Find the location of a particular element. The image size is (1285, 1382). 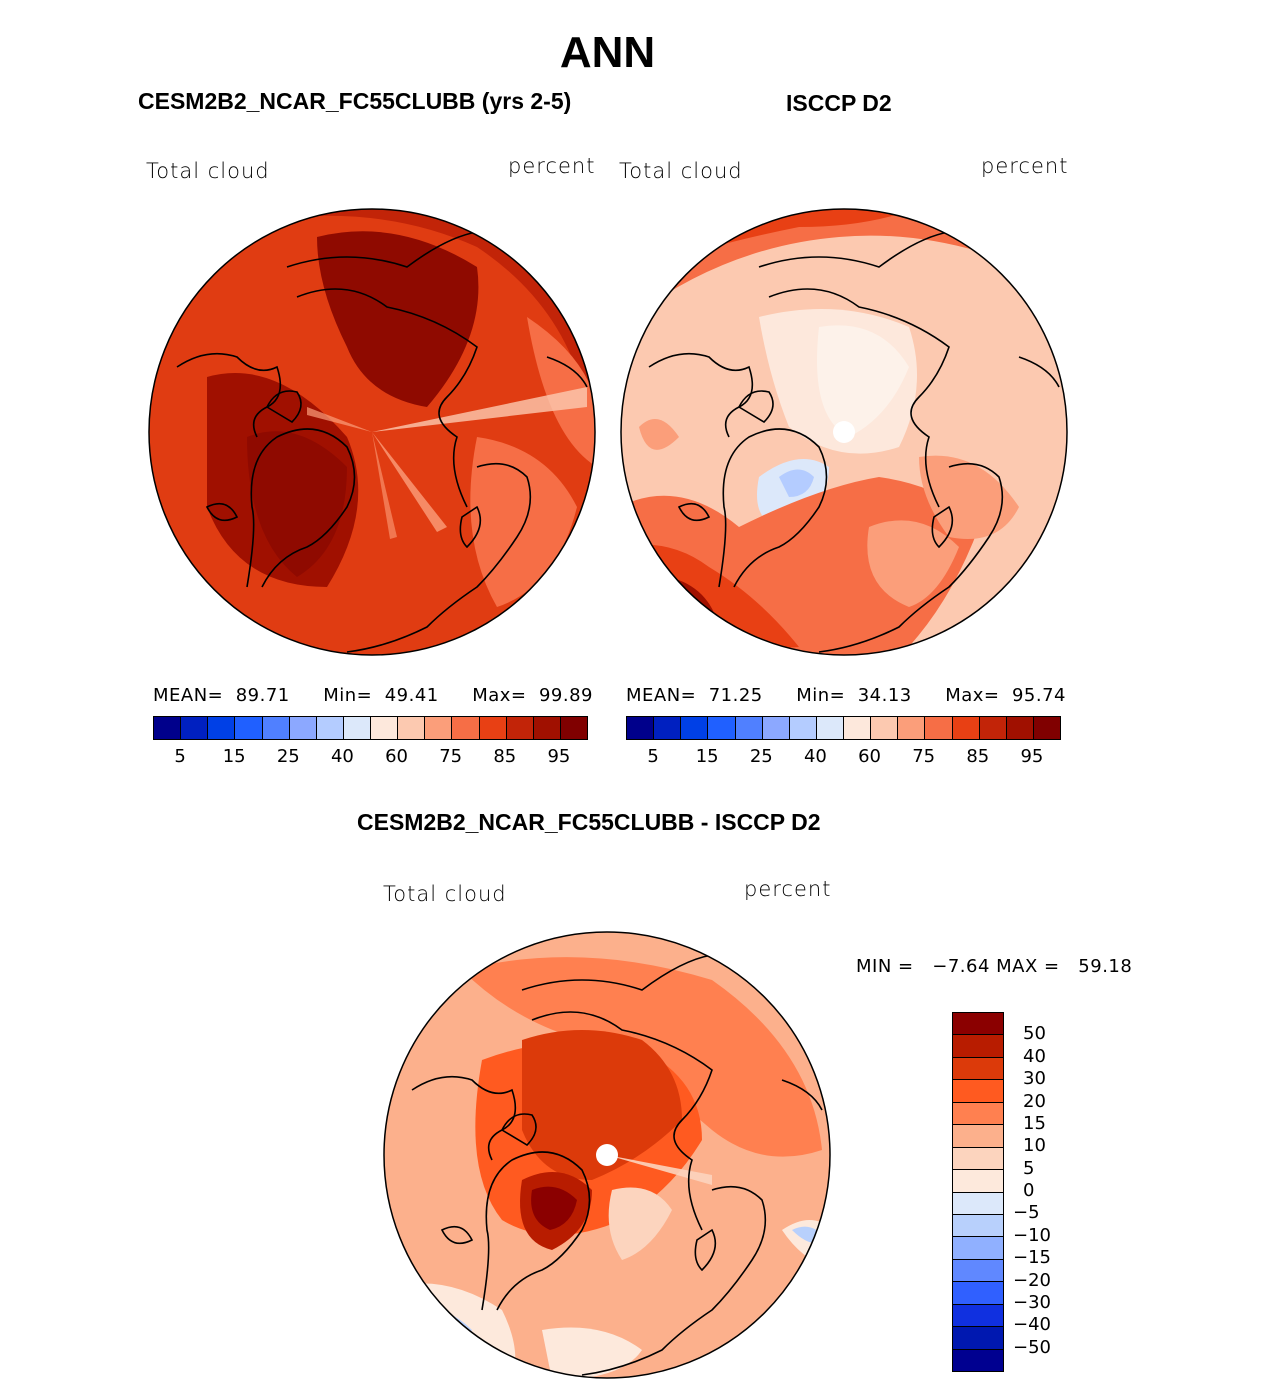

colorbar-tick-label: 50 is located at coordinates (1034, 1034).